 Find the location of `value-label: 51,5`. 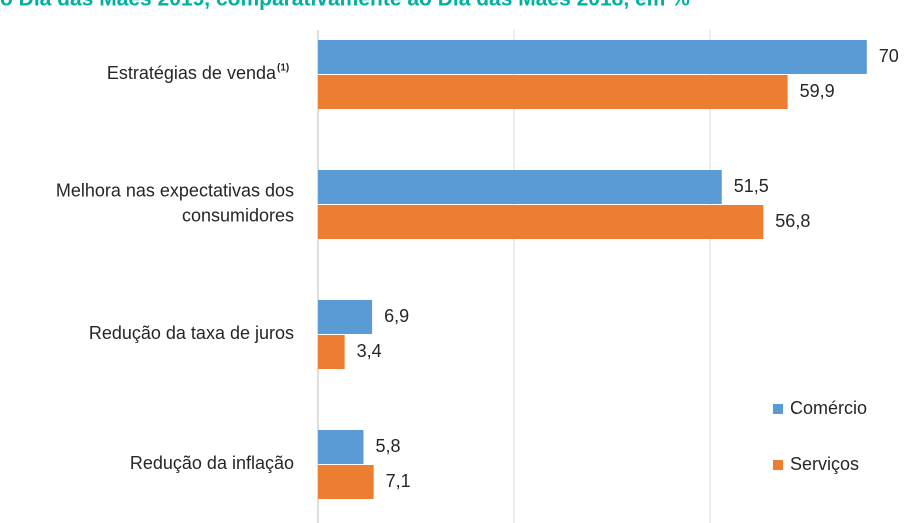

value-label: 51,5 is located at coordinates (751, 186).